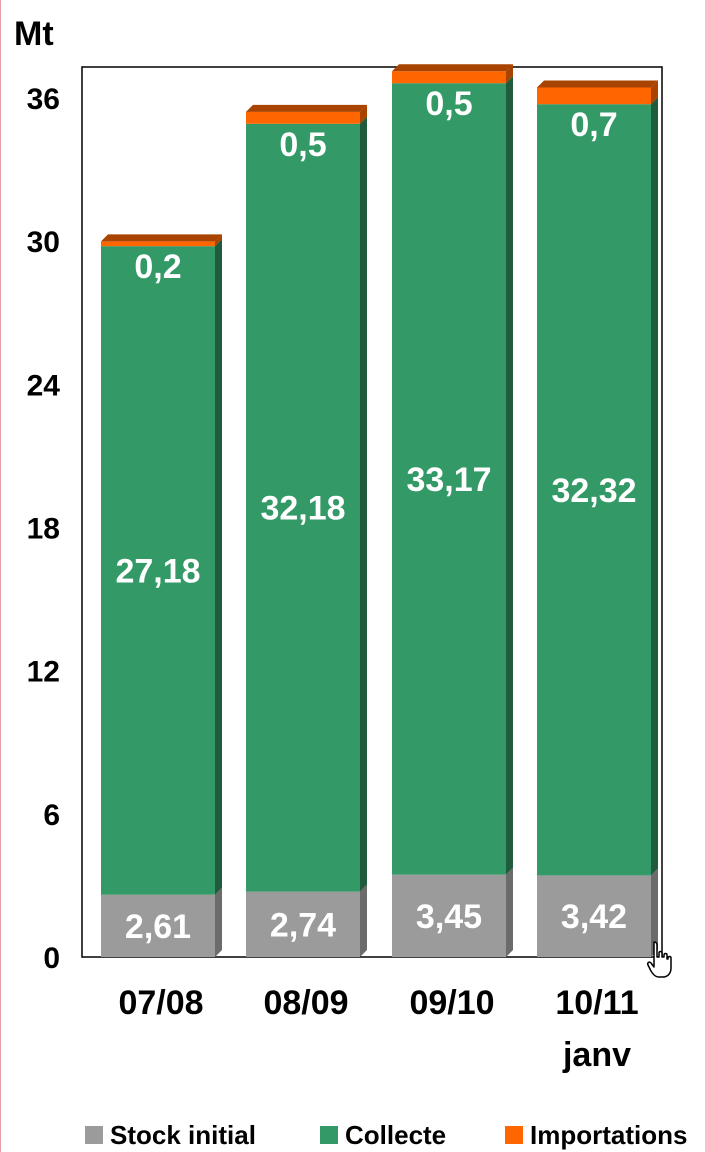 The width and height of the screenshot is (705, 1152). I want to click on hand-cursor-icon, so click(659, 959).